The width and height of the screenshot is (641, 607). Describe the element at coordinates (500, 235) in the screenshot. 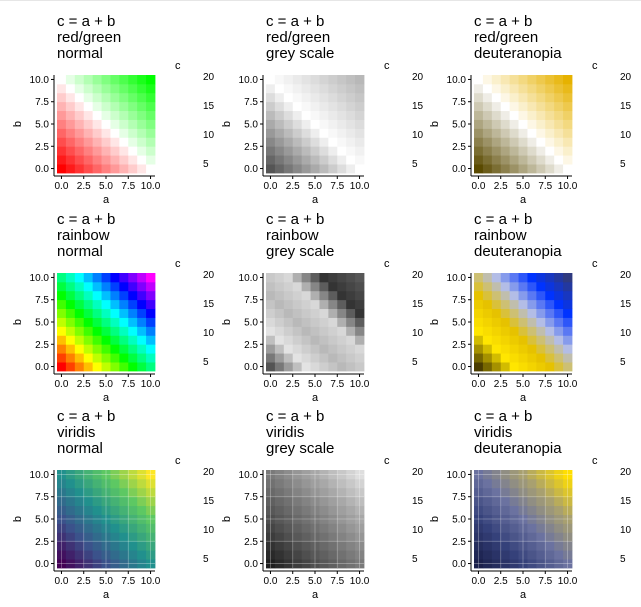

I see `panel-title-line: rainbow` at that location.